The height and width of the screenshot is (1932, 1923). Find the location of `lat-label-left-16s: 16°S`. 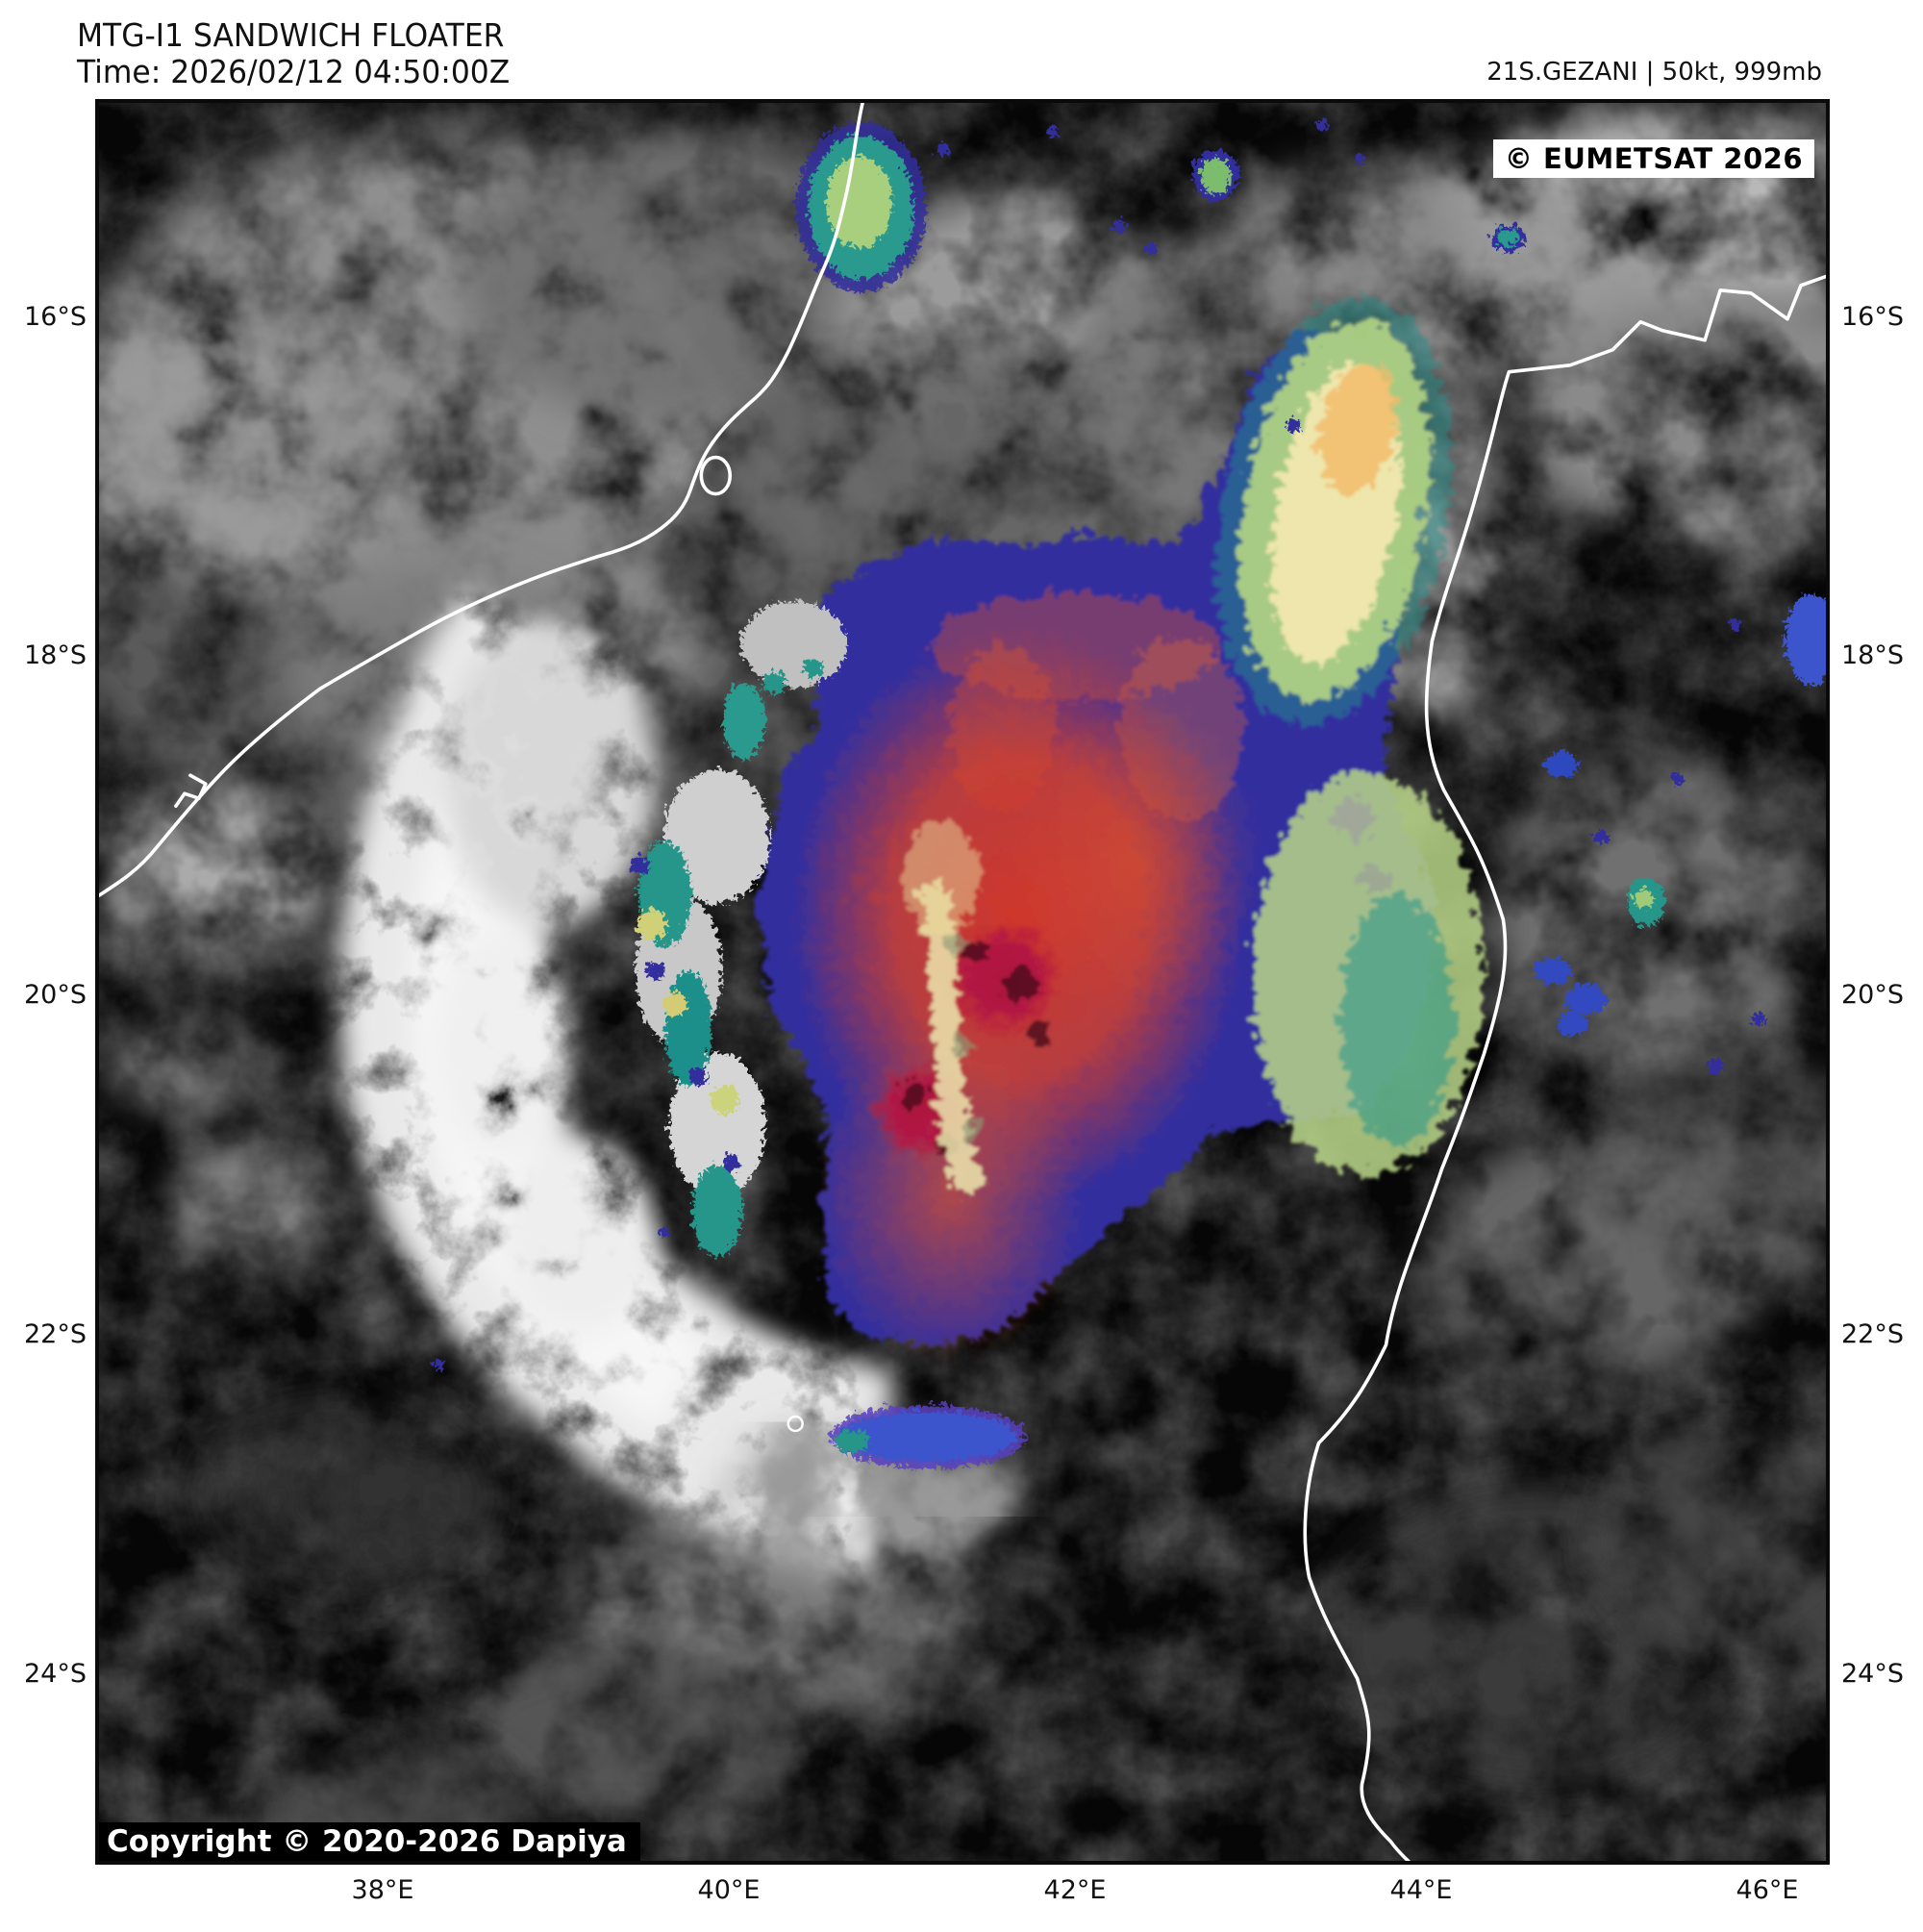

lat-label-left-16s: 16°S is located at coordinates (55, 317).